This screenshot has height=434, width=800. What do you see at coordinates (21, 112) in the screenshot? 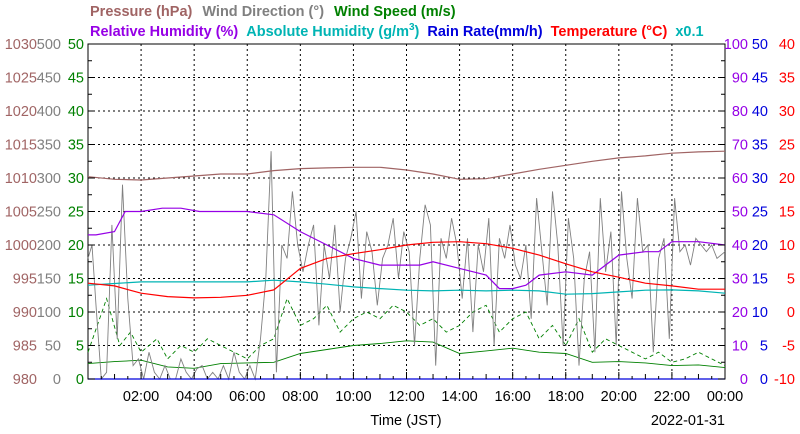
I see `pressure-tick-label: 1020` at bounding box center [21, 112].